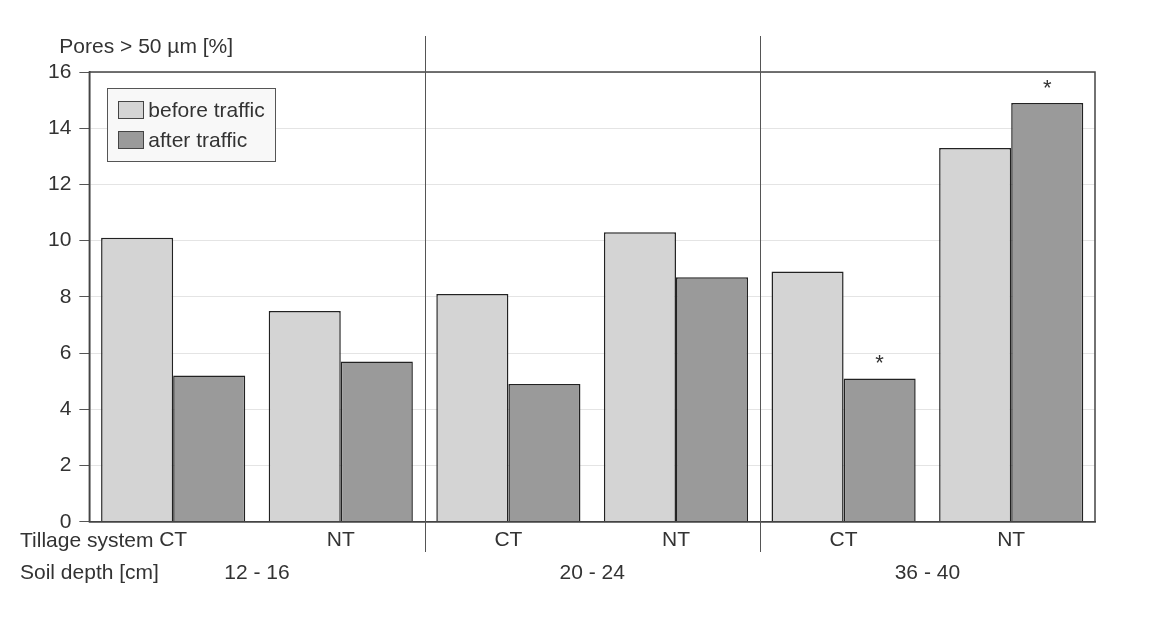  Describe the element at coordinates (257, 571) in the screenshot. I see `text: 12 - 16` at that location.